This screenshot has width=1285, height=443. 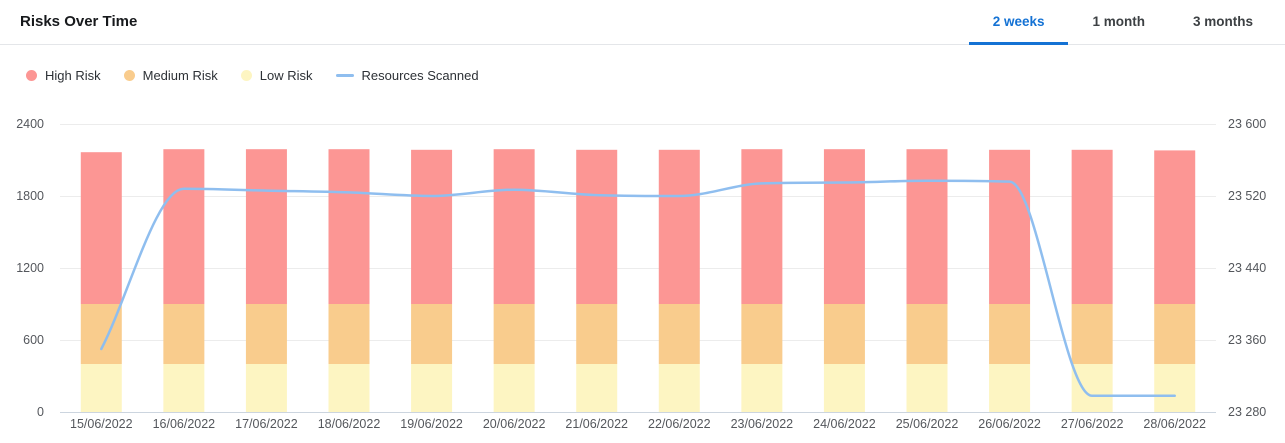 I want to click on tab-2-weeks: 2 weeks, so click(x=1018, y=22).